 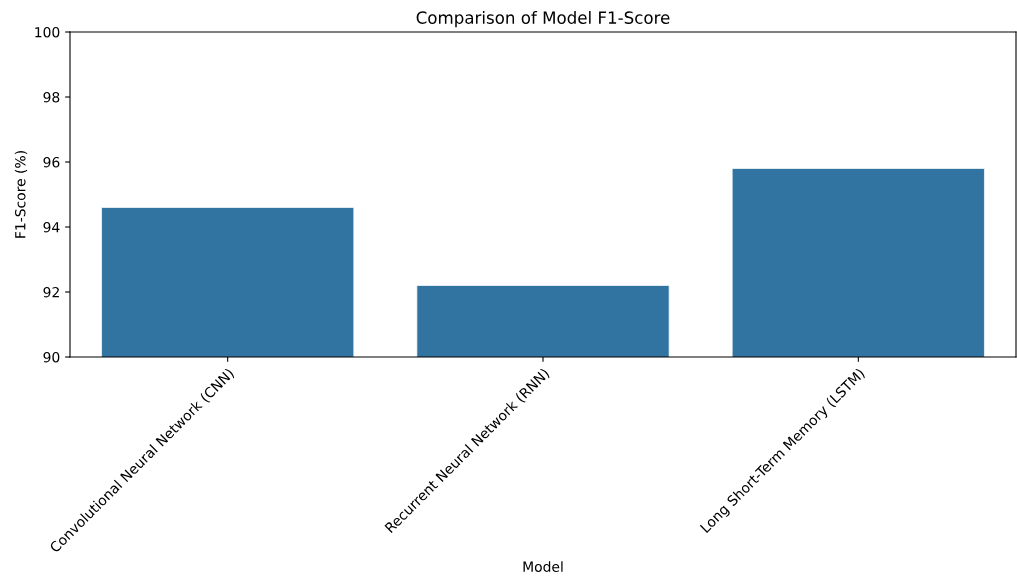 What do you see at coordinates (47, 32) in the screenshot?
I see `y-tick-label: 100` at bounding box center [47, 32].